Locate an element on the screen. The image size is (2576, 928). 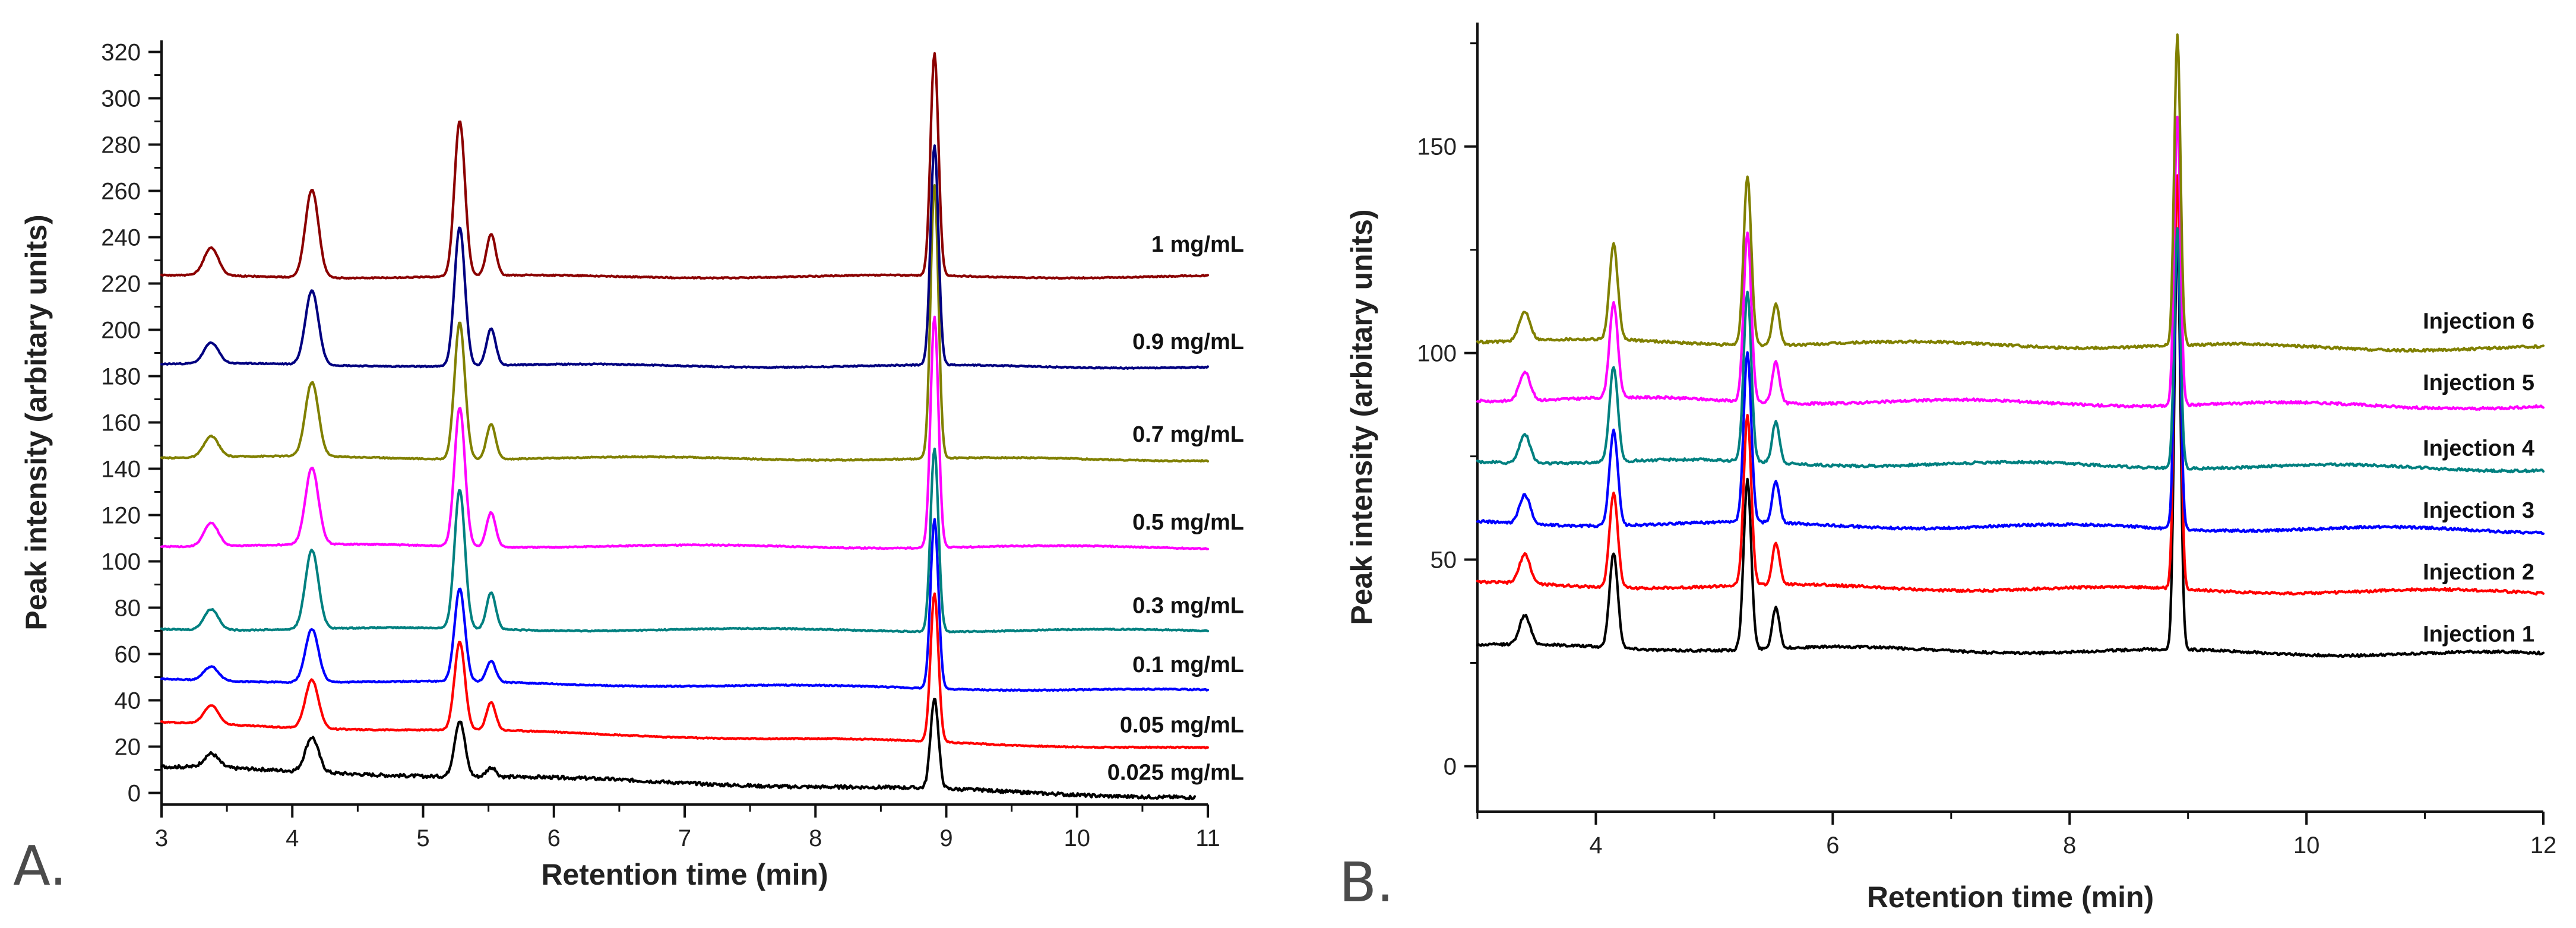
y-tick-label: 60 is located at coordinates (128, 655).